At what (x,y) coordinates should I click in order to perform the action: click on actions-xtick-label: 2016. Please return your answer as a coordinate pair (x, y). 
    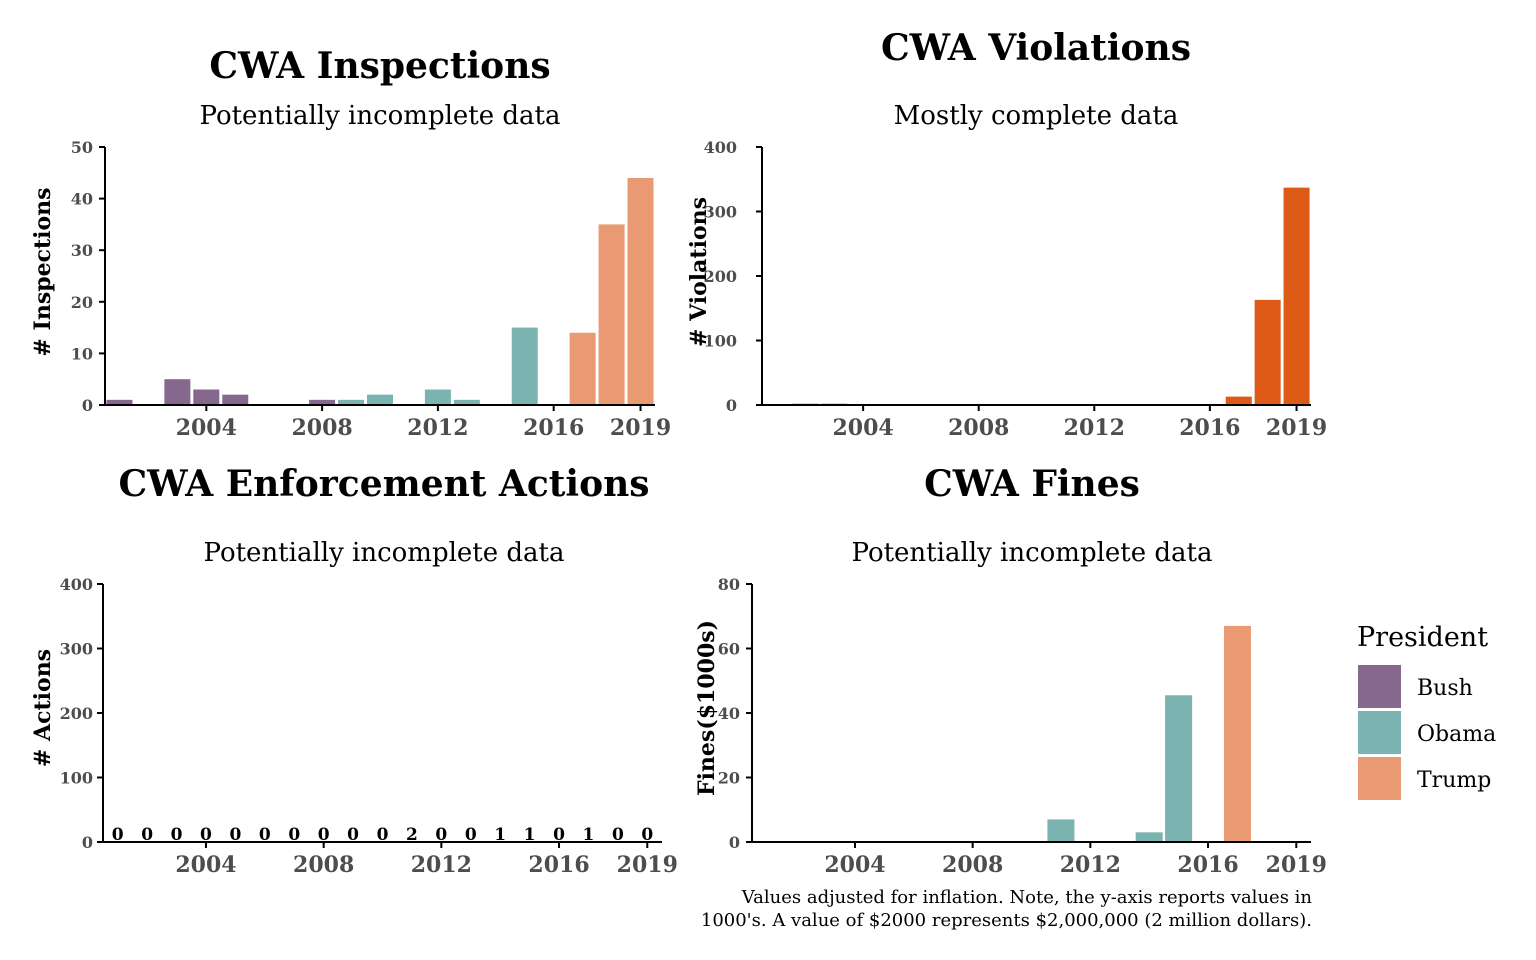
    Looking at the image, I should click on (558, 865).